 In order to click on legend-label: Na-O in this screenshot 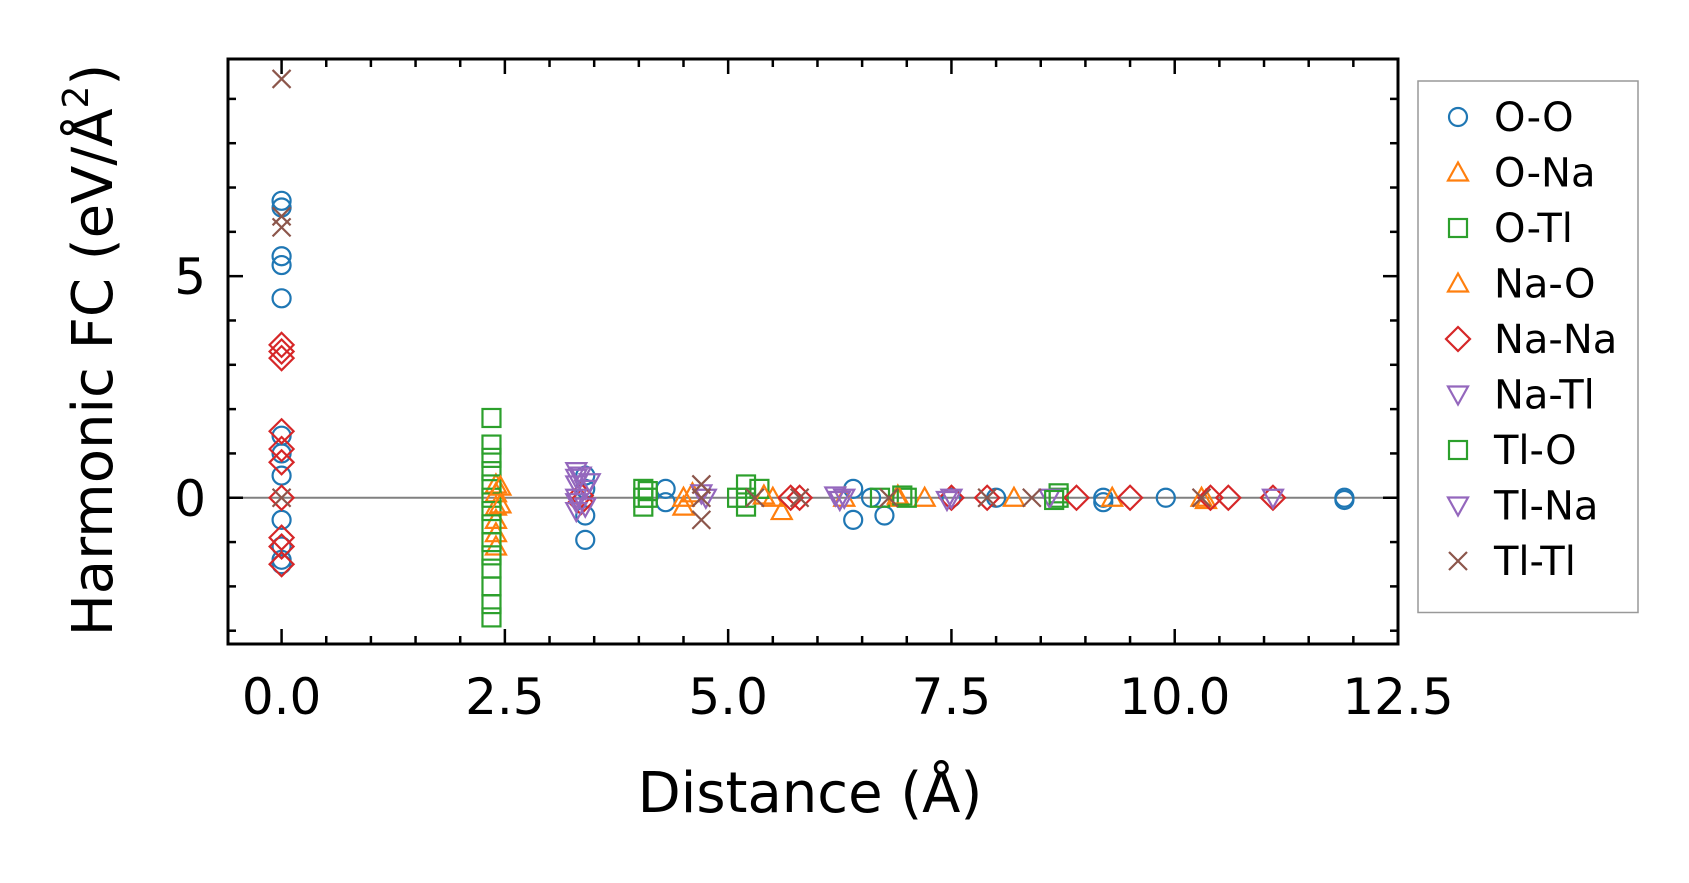, I will do `click(1544, 285)`.